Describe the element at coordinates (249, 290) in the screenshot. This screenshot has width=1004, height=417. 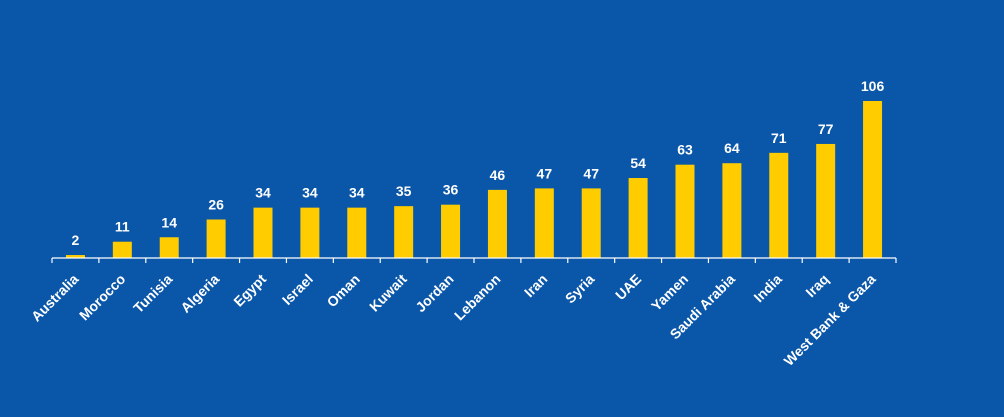
I see `category-label: Egypt` at that location.